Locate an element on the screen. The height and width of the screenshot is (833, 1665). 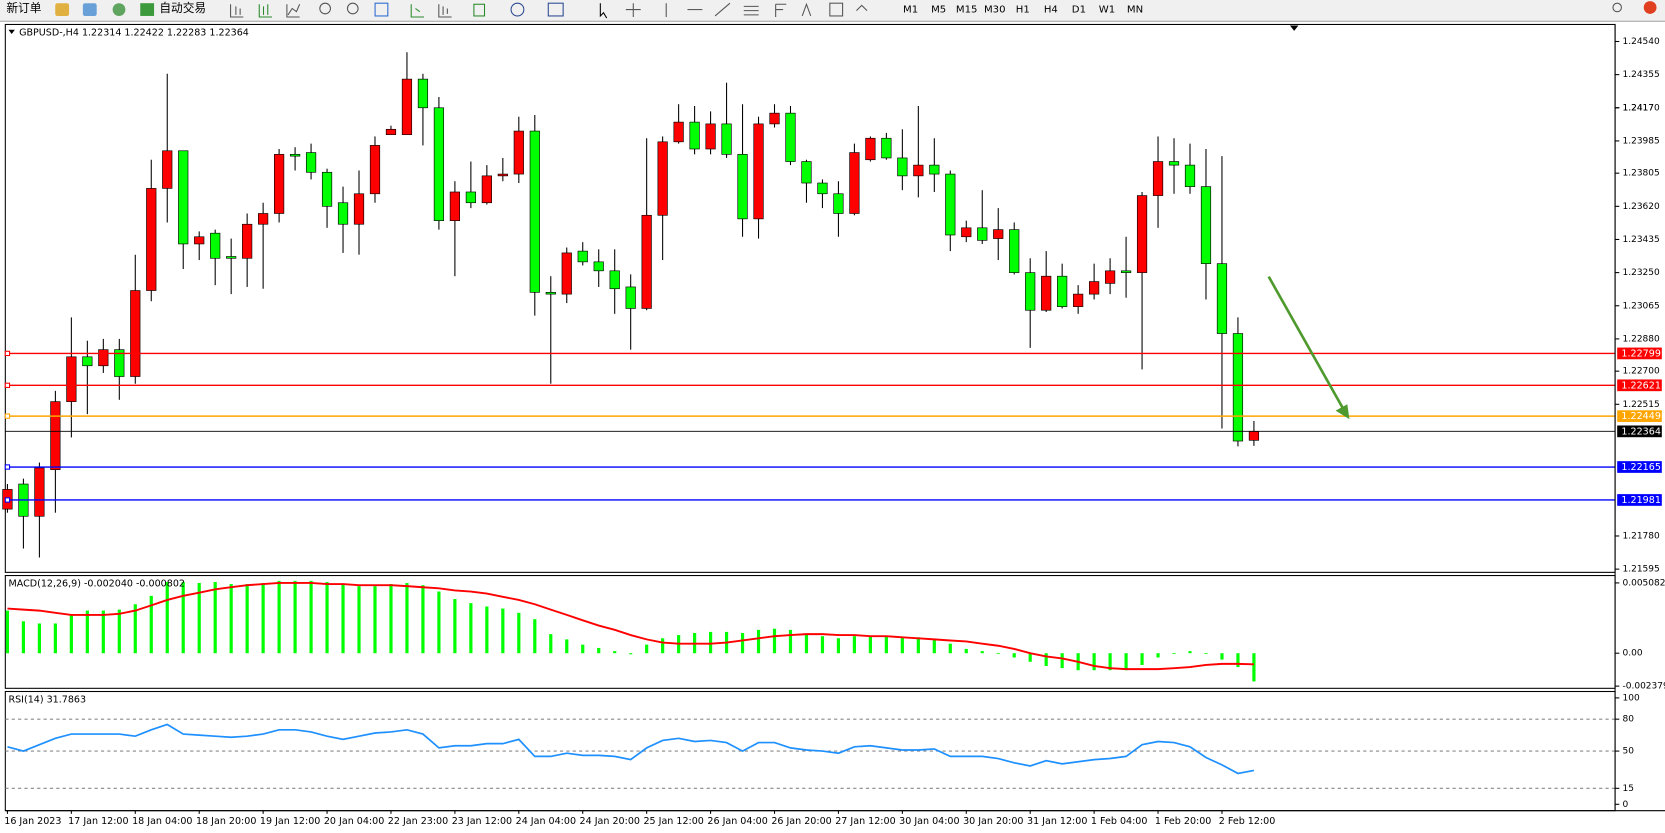
timeframe-button: M5 is located at coordinates (938, 10).